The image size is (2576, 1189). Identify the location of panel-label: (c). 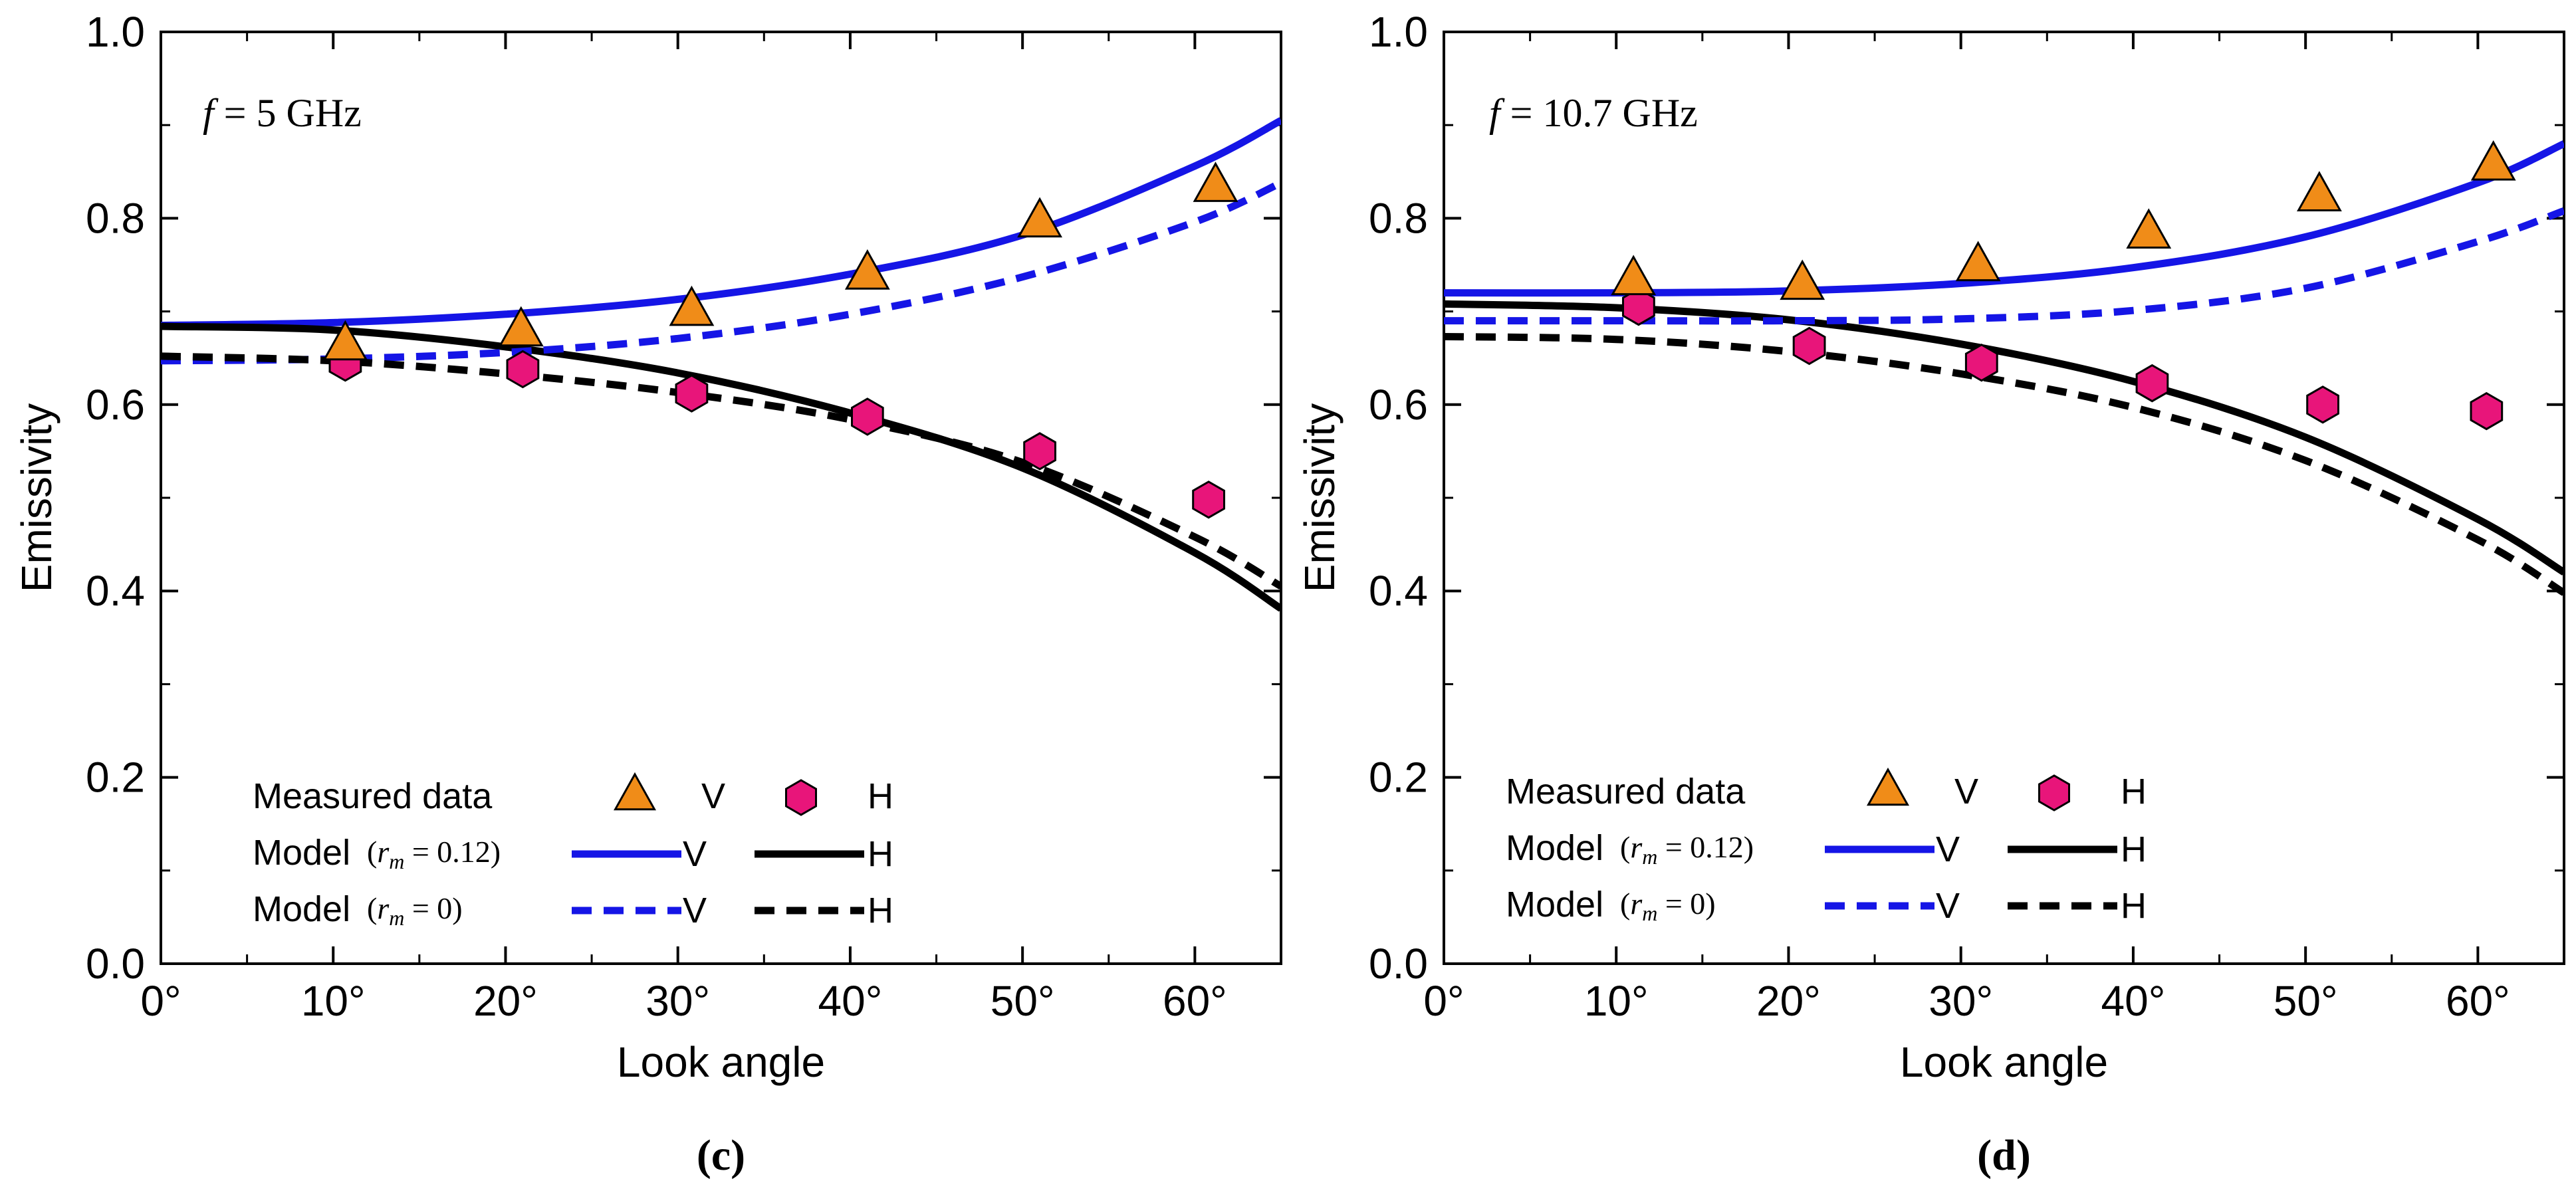
(721, 1155).